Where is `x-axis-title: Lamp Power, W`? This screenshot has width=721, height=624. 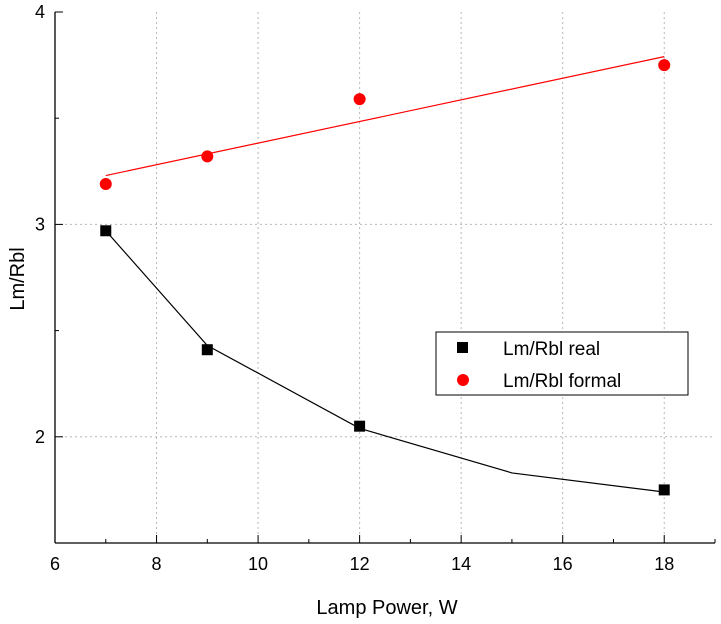
x-axis-title: Lamp Power, W is located at coordinates (386, 608).